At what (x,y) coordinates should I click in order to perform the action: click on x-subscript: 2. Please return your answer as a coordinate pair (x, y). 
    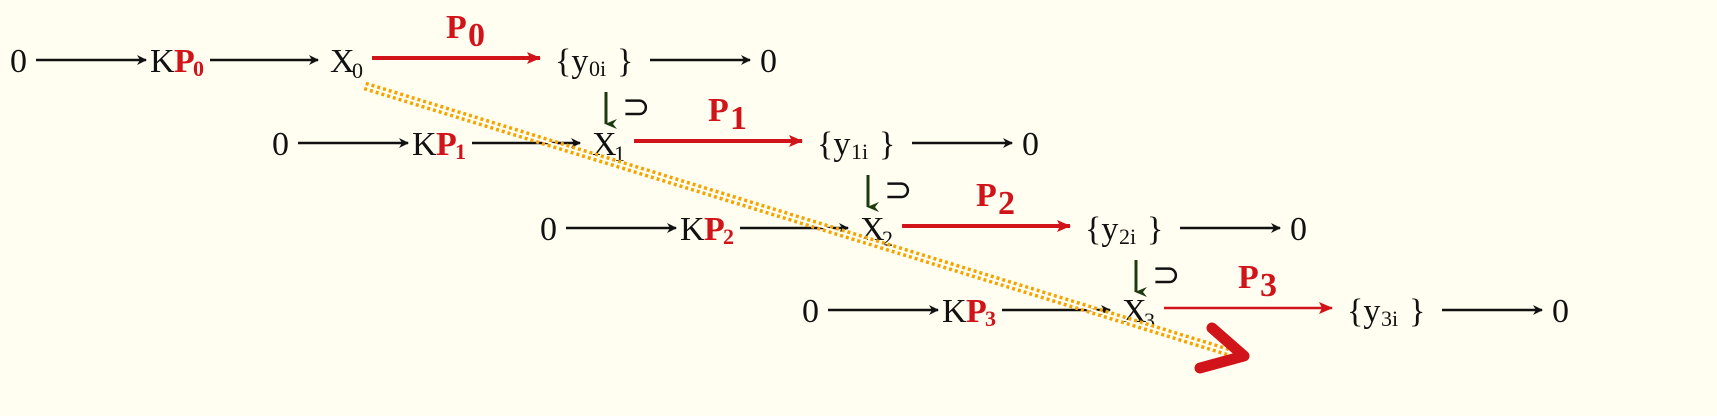
    Looking at the image, I should click on (887, 238).